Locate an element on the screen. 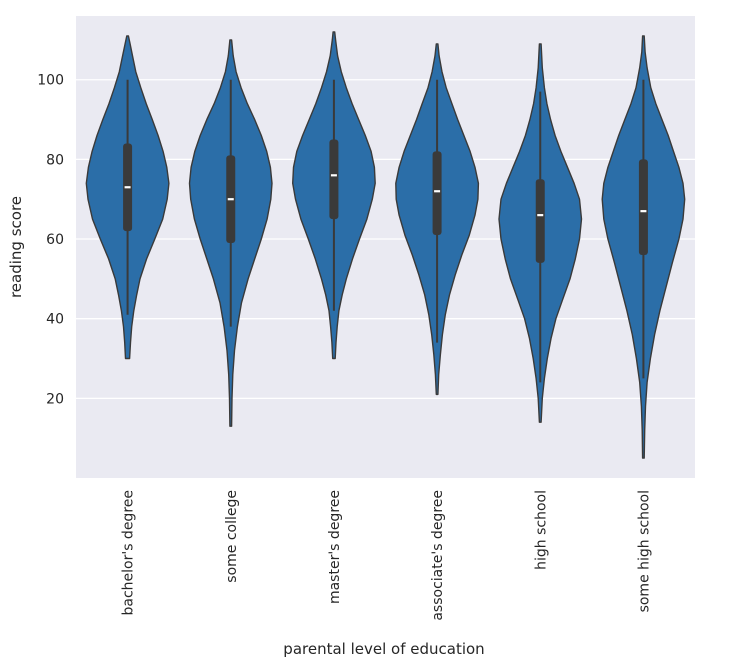  y-axis-ticks: 20 40 60 80 100 is located at coordinates (50, 240).